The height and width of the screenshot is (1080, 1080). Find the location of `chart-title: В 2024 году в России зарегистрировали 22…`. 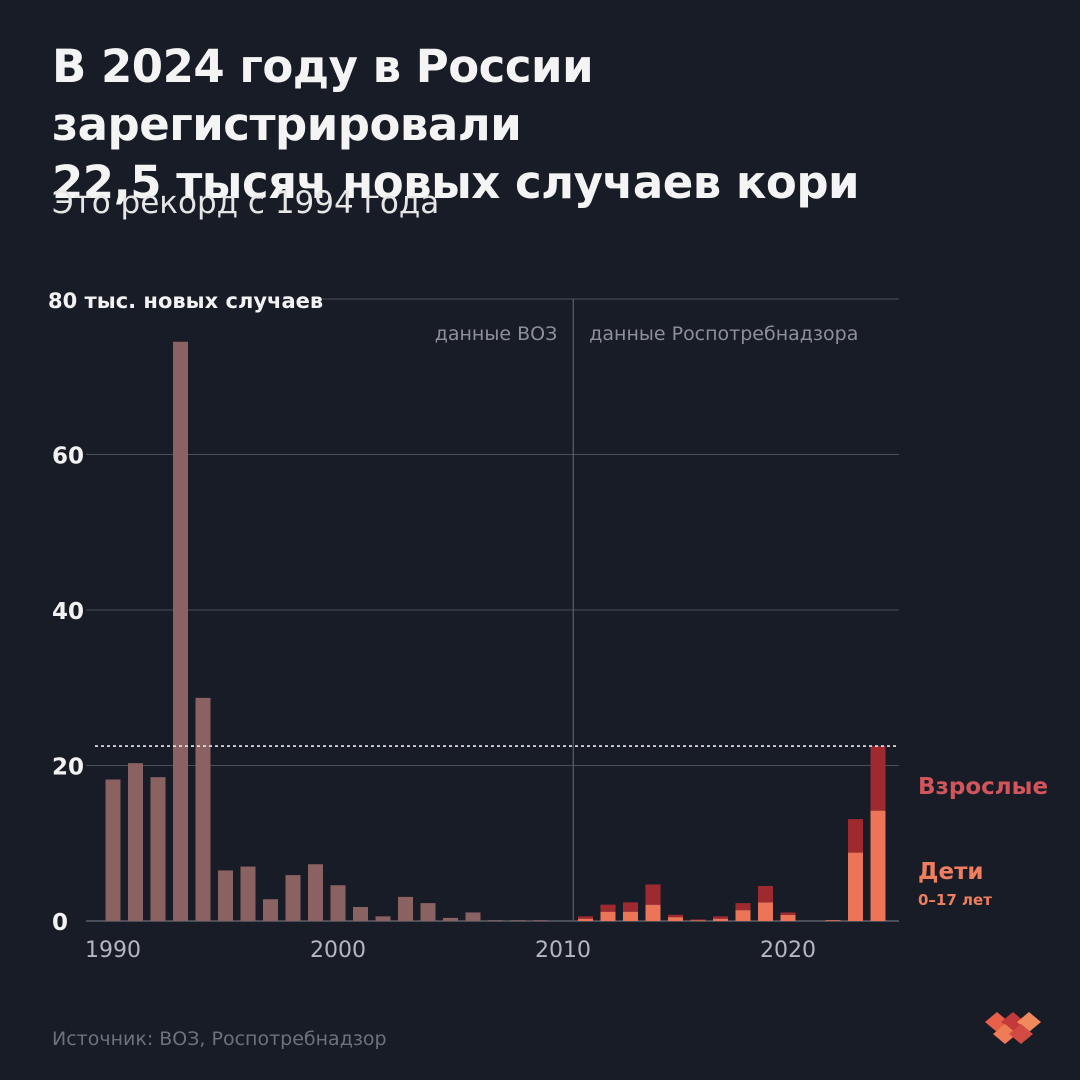

chart-title: В 2024 году в России зарегистрировали 22… is located at coordinates (552, 125).